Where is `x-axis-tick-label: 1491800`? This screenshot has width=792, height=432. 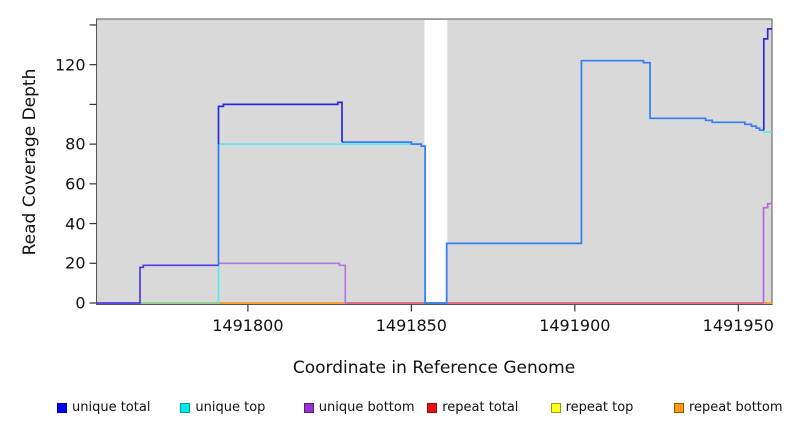 x-axis-tick-label: 1491800 is located at coordinates (248, 325).